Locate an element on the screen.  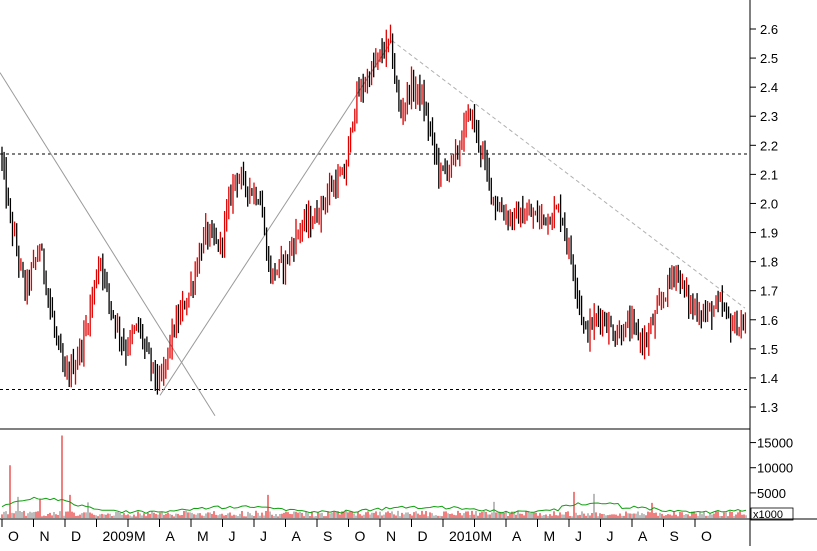
price-tick-label: 1.9 is located at coordinates (769, 233).